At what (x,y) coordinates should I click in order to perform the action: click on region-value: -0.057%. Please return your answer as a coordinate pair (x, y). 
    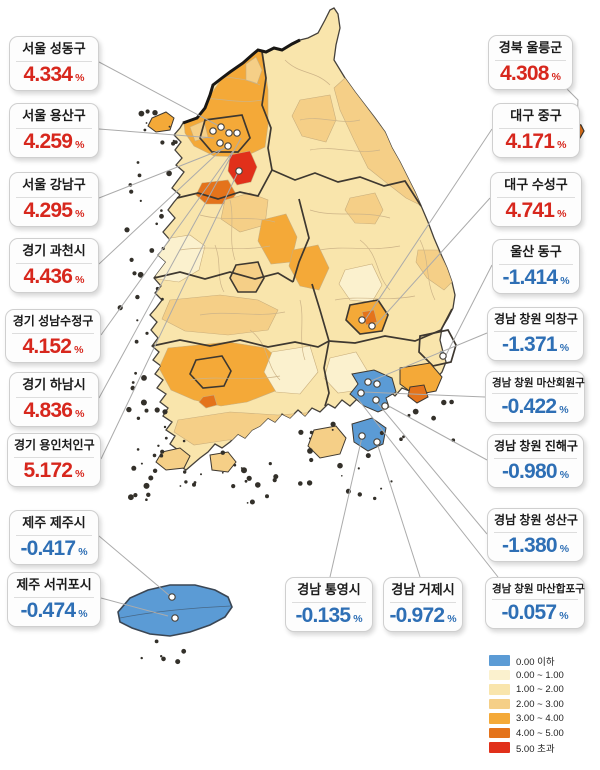
    Looking at the image, I should click on (535, 613).